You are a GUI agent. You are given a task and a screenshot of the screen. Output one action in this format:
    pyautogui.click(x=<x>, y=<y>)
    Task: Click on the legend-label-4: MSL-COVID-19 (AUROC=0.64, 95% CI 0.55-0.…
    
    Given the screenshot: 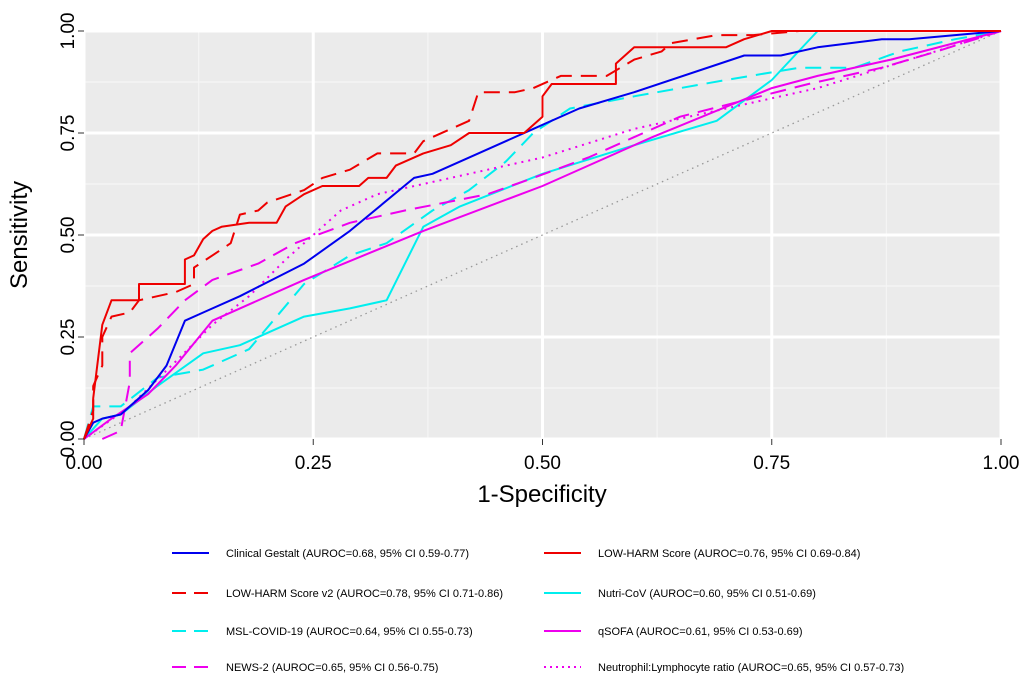 What is the action you would take?
    pyautogui.click(x=349, y=632)
    